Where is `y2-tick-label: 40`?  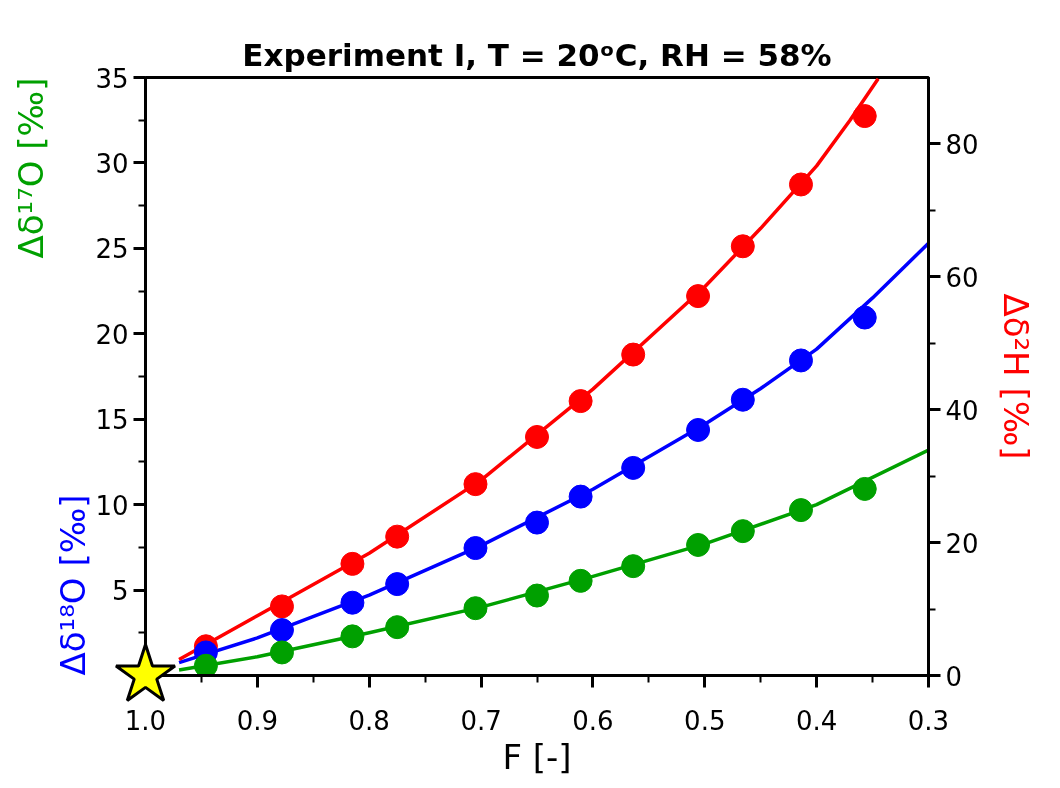 y2-tick-label: 40 is located at coordinates (962, 410).